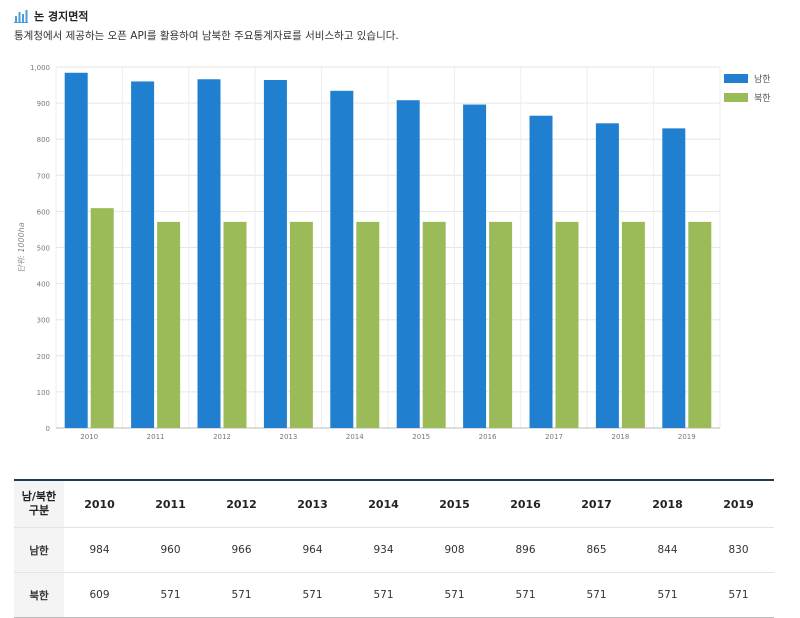 This screenshot has width=800, height=618. Describe the element at coordinates (596, 504) in the screenshot. I see `year-header: 2017` at that location.